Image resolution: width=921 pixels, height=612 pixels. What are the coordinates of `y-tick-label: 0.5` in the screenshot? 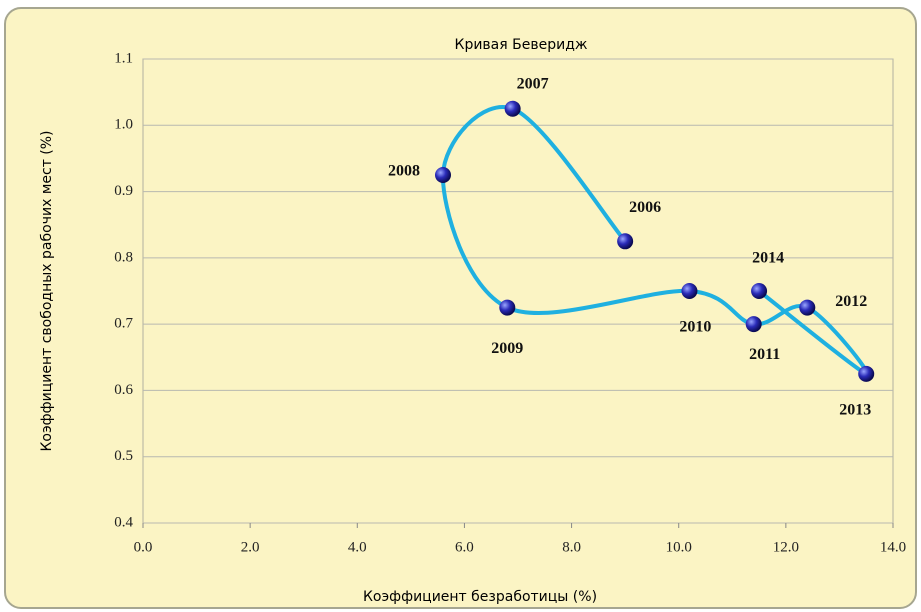 It's located at (123, 456).